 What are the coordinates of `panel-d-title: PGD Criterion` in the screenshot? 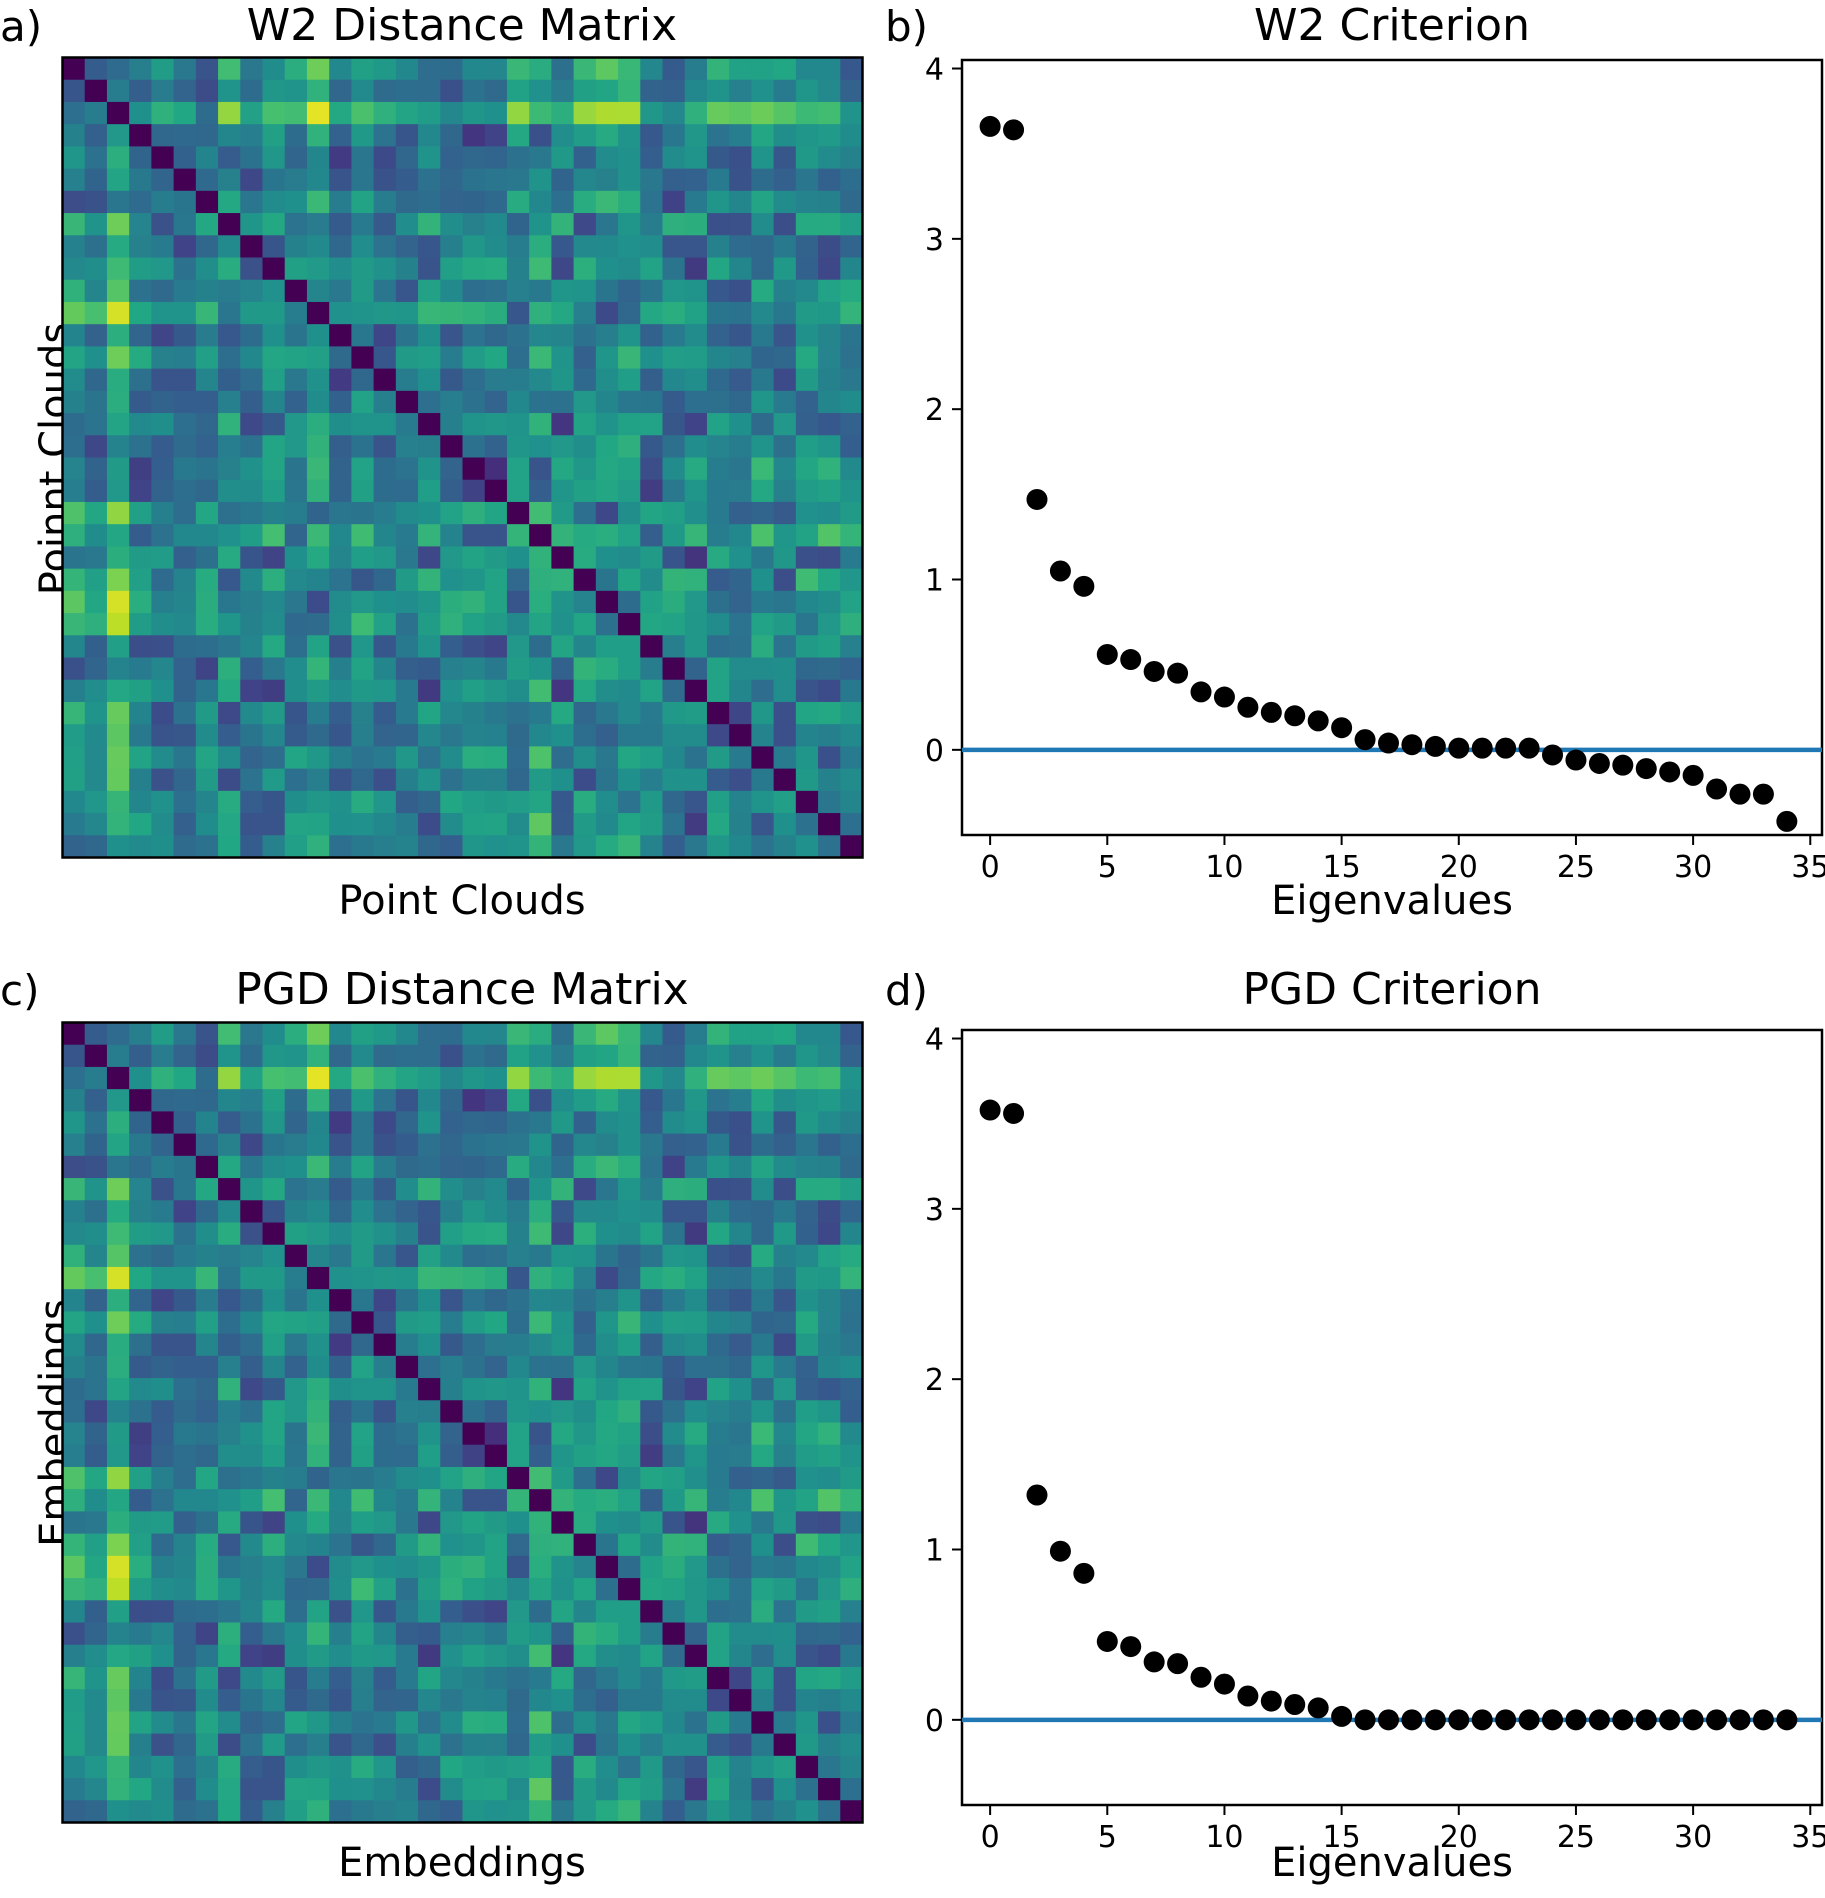 It's located at (1392, 989).